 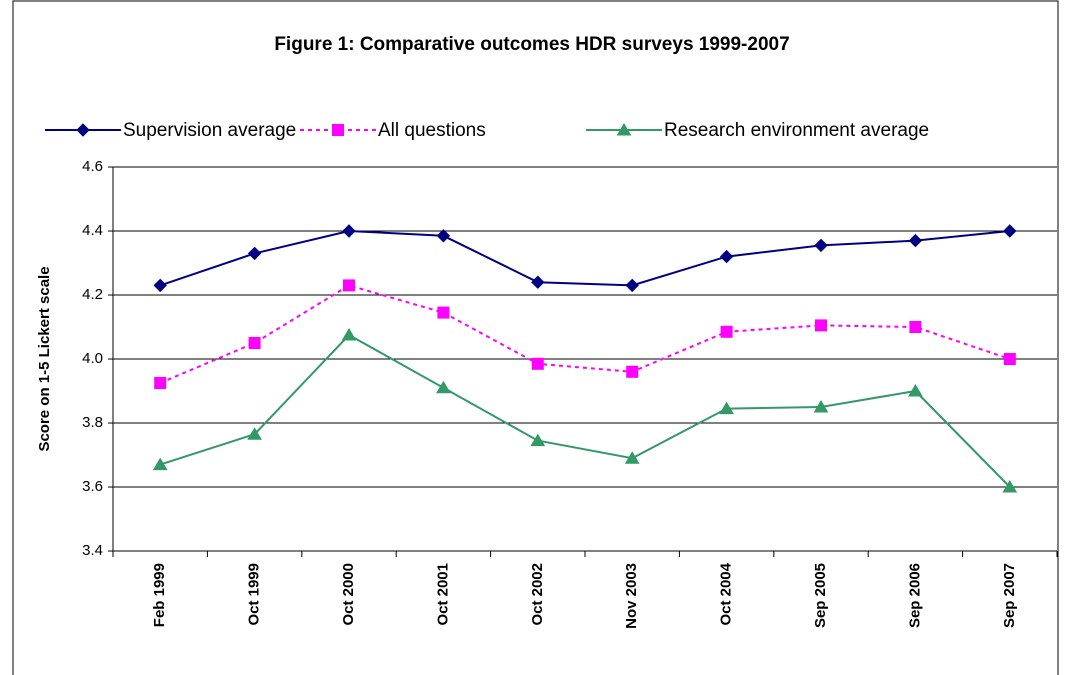 What do you see at coordinates (726, 593) in the screenshot?
I see `x-tick-label: Oct 2004` at bounding box center [726, 593].